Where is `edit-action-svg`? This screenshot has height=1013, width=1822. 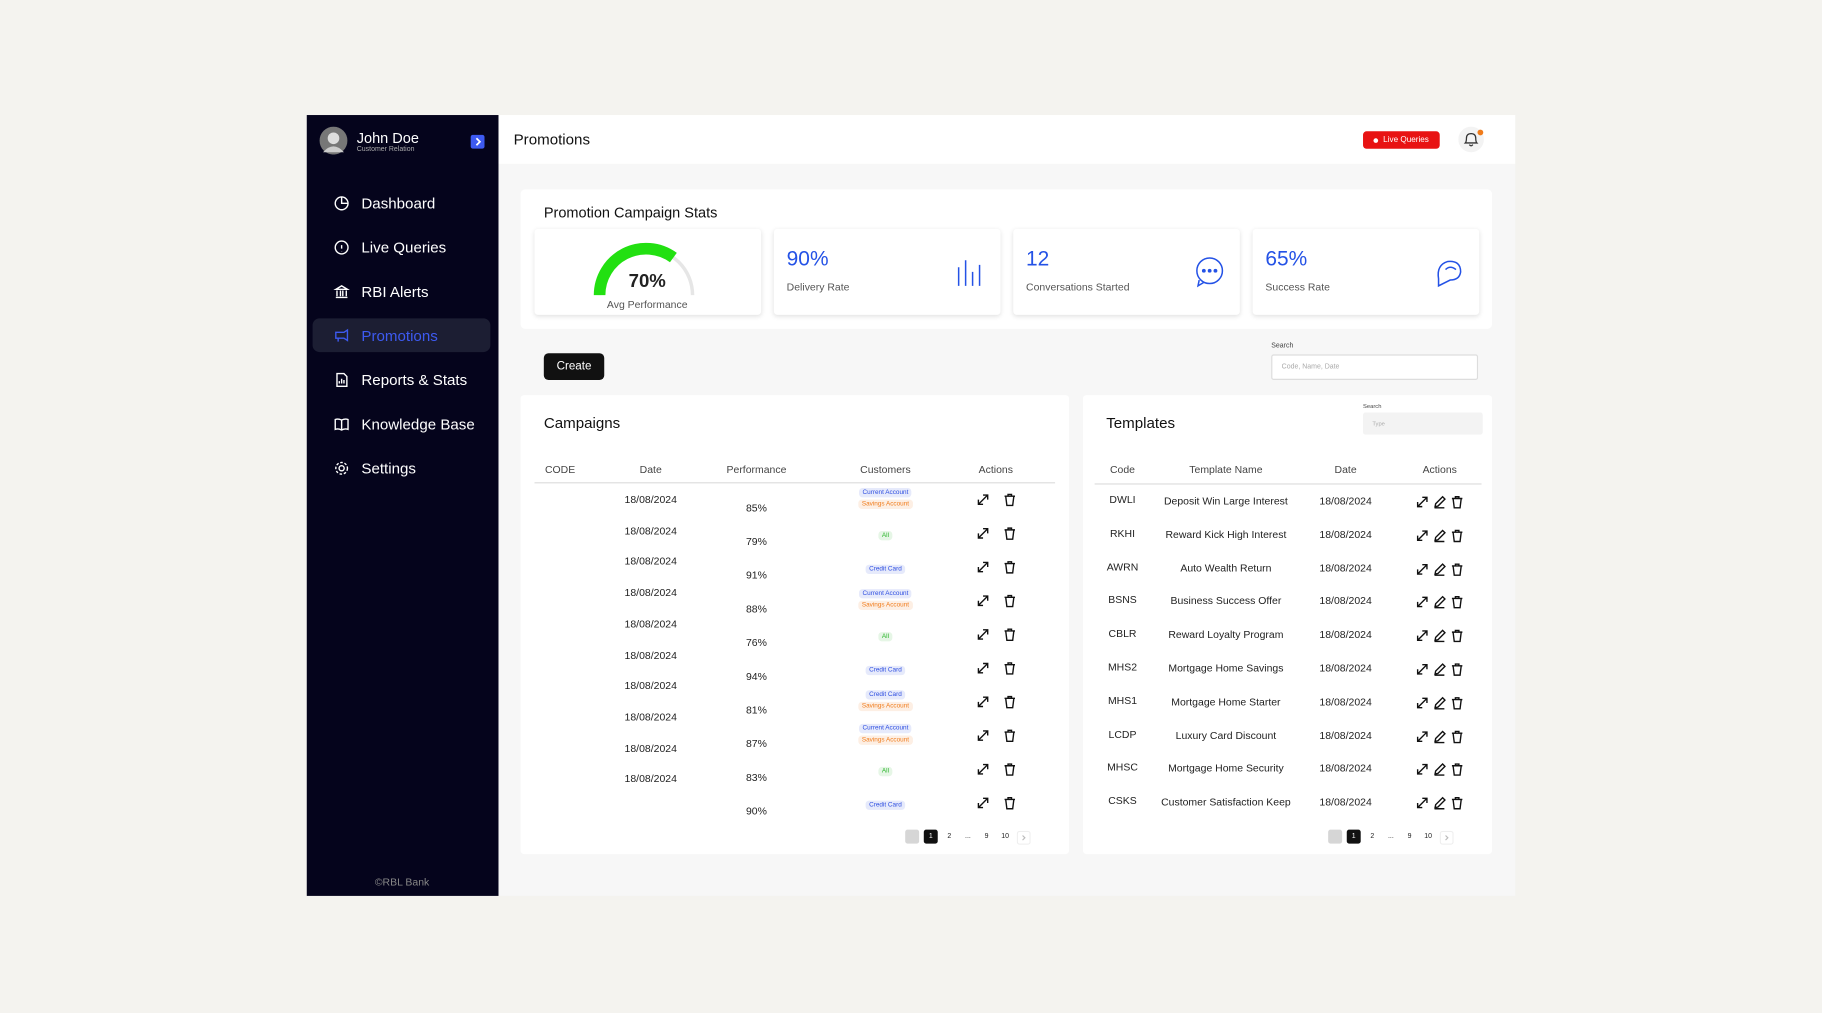
edit-action-svg is located at coordinates (1440, 703).